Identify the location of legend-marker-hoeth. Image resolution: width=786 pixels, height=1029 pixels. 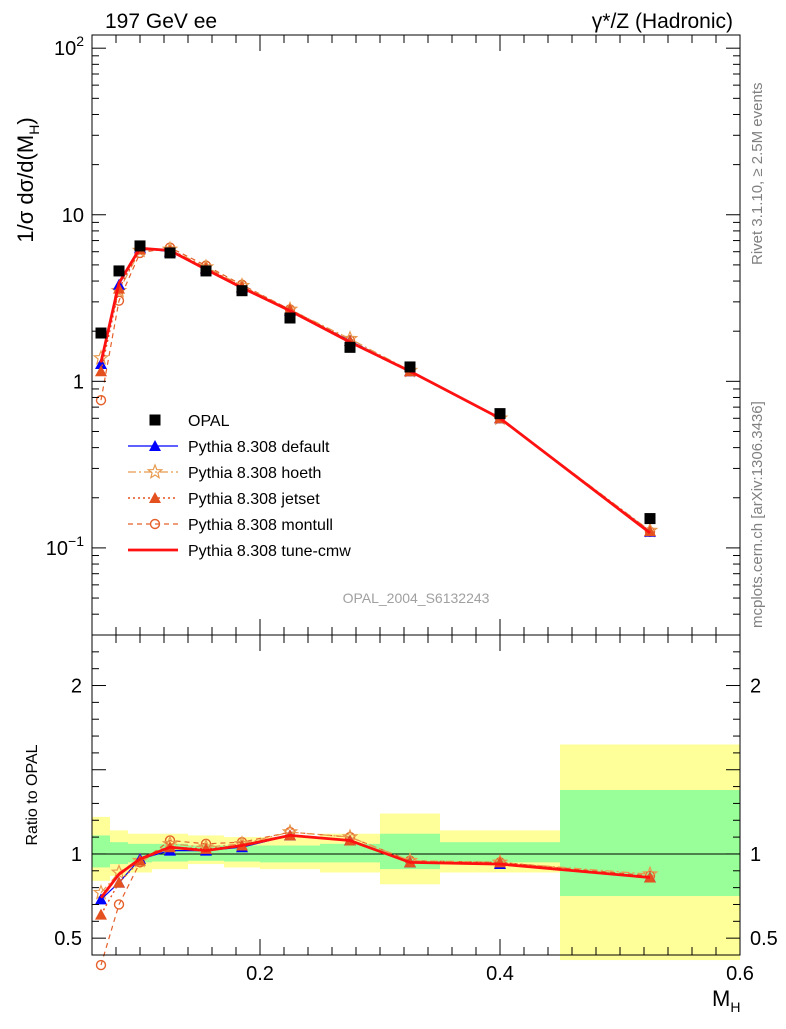
(155, 471).